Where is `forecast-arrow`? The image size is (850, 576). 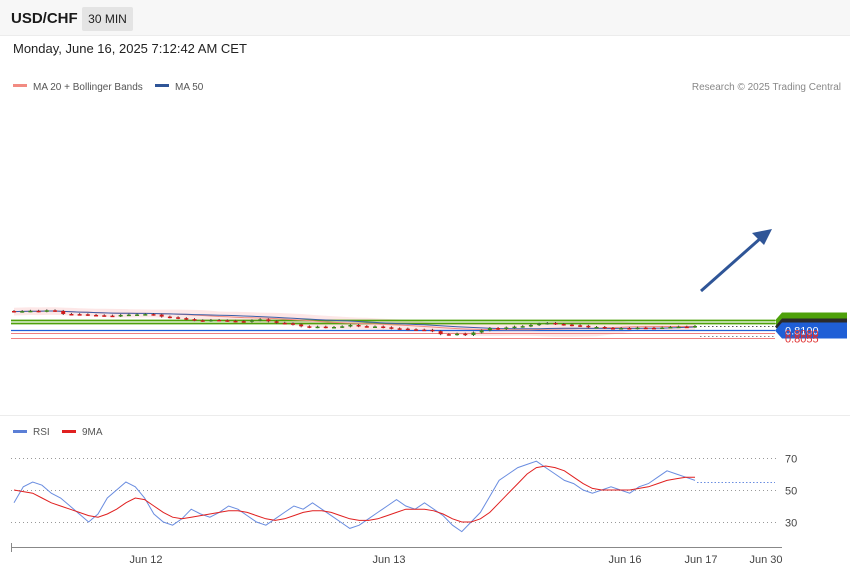 forecast-arrow is located at coordinates (736, 261).